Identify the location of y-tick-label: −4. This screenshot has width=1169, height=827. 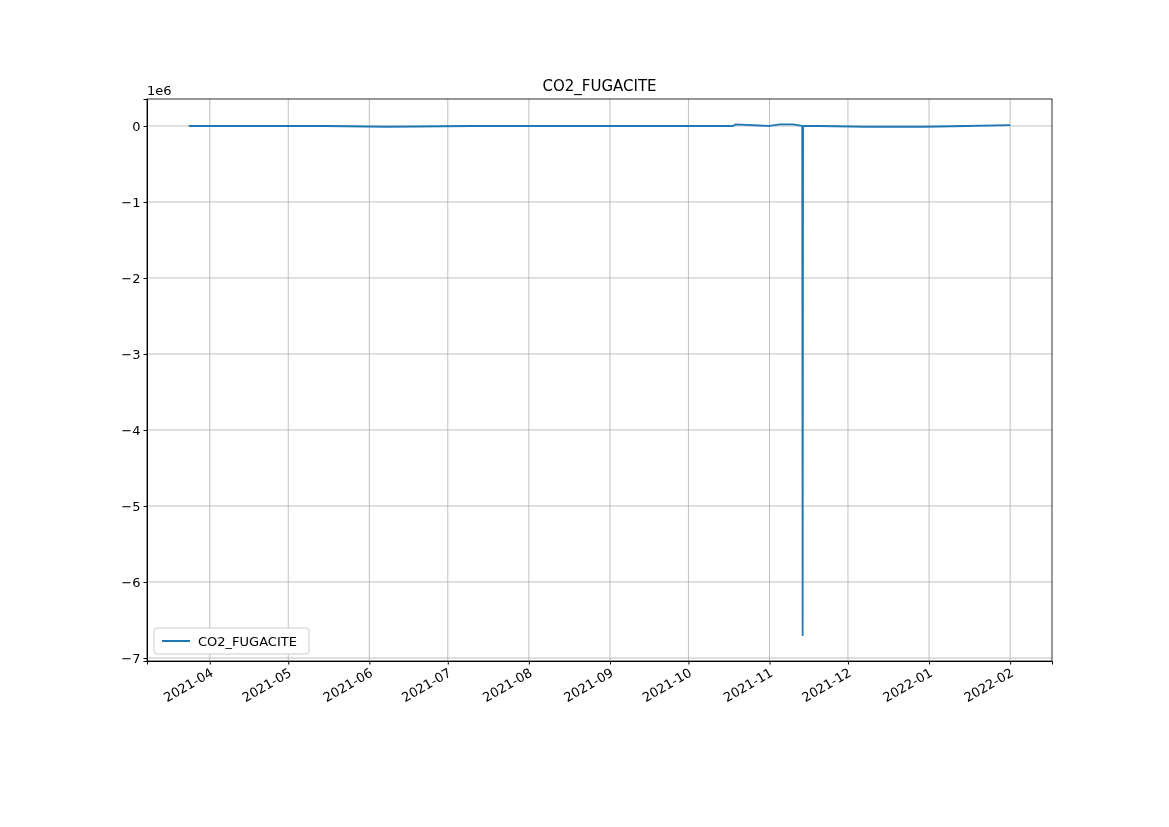
(131, 430).